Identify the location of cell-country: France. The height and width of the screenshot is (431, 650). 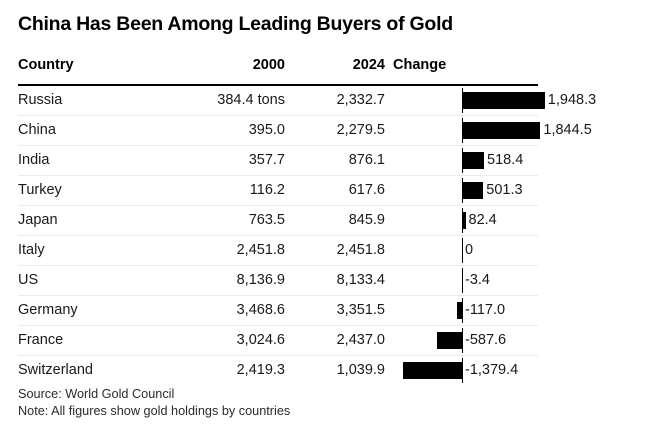
(41, 340).